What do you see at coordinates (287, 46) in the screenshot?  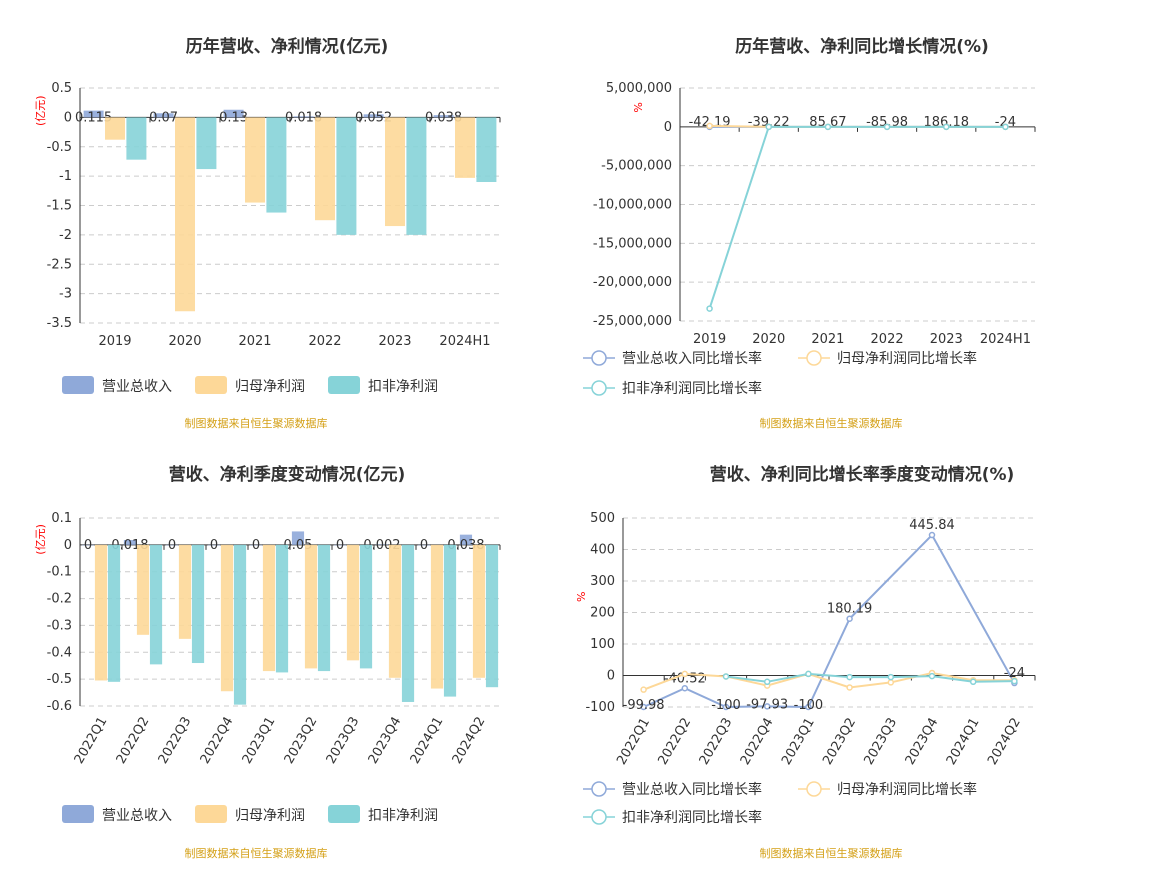 I see `chart-title: 历年营收、净利情况(亿元)` at bounding box center [287, 46].